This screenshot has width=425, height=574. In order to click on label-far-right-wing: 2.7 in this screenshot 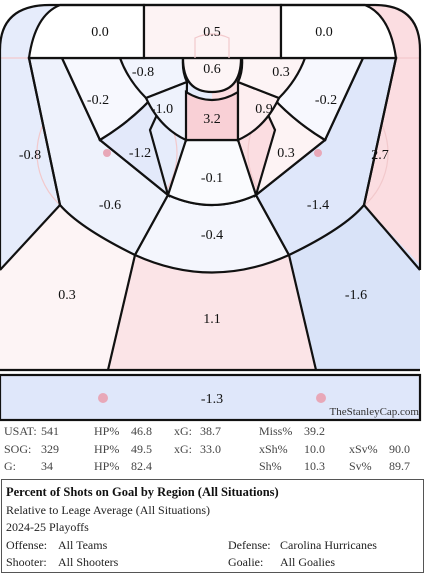, I will do `click(380, 155)`.